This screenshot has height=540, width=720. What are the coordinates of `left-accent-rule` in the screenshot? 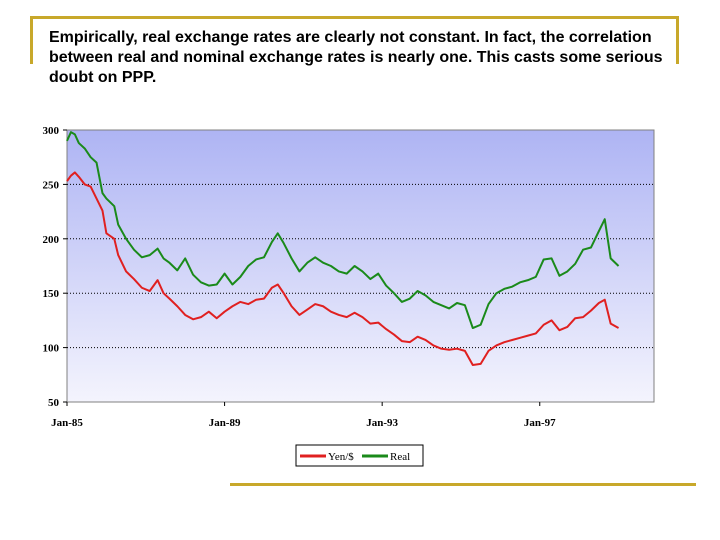 It's located at (31, 40).